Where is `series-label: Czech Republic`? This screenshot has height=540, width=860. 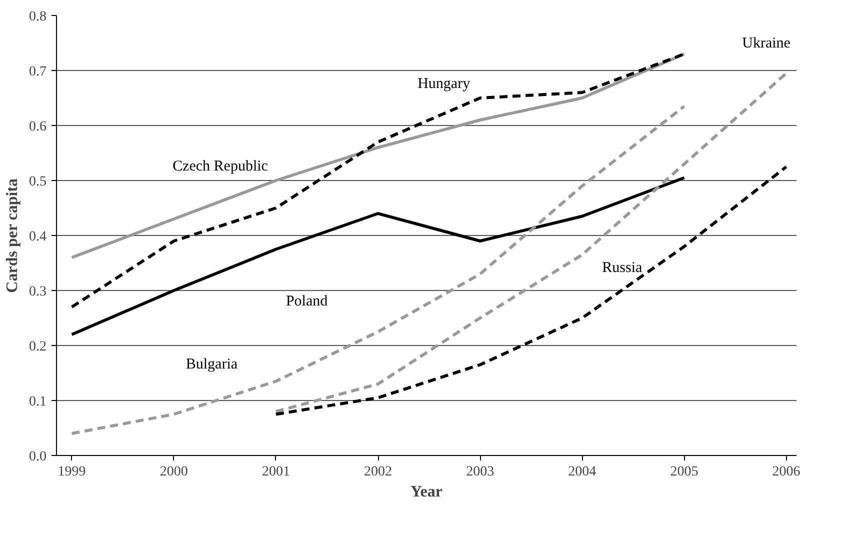
series-label: Czech Republic is located at coordinates (220, 166).